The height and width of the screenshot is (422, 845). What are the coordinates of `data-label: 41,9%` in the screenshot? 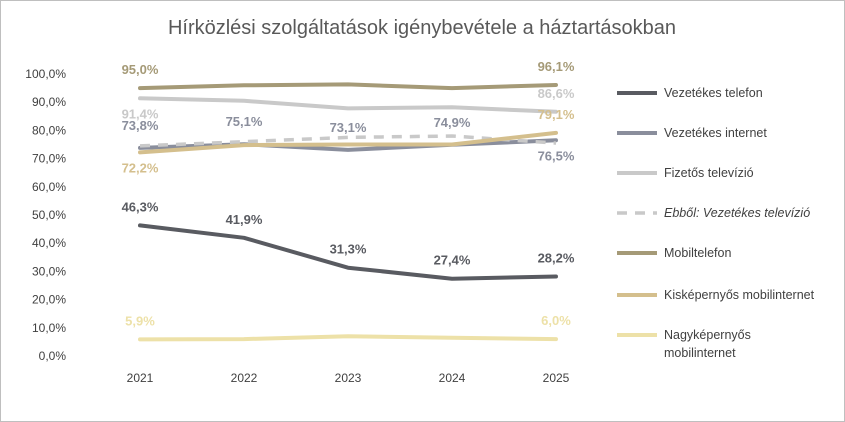 It's located at (244, 219).